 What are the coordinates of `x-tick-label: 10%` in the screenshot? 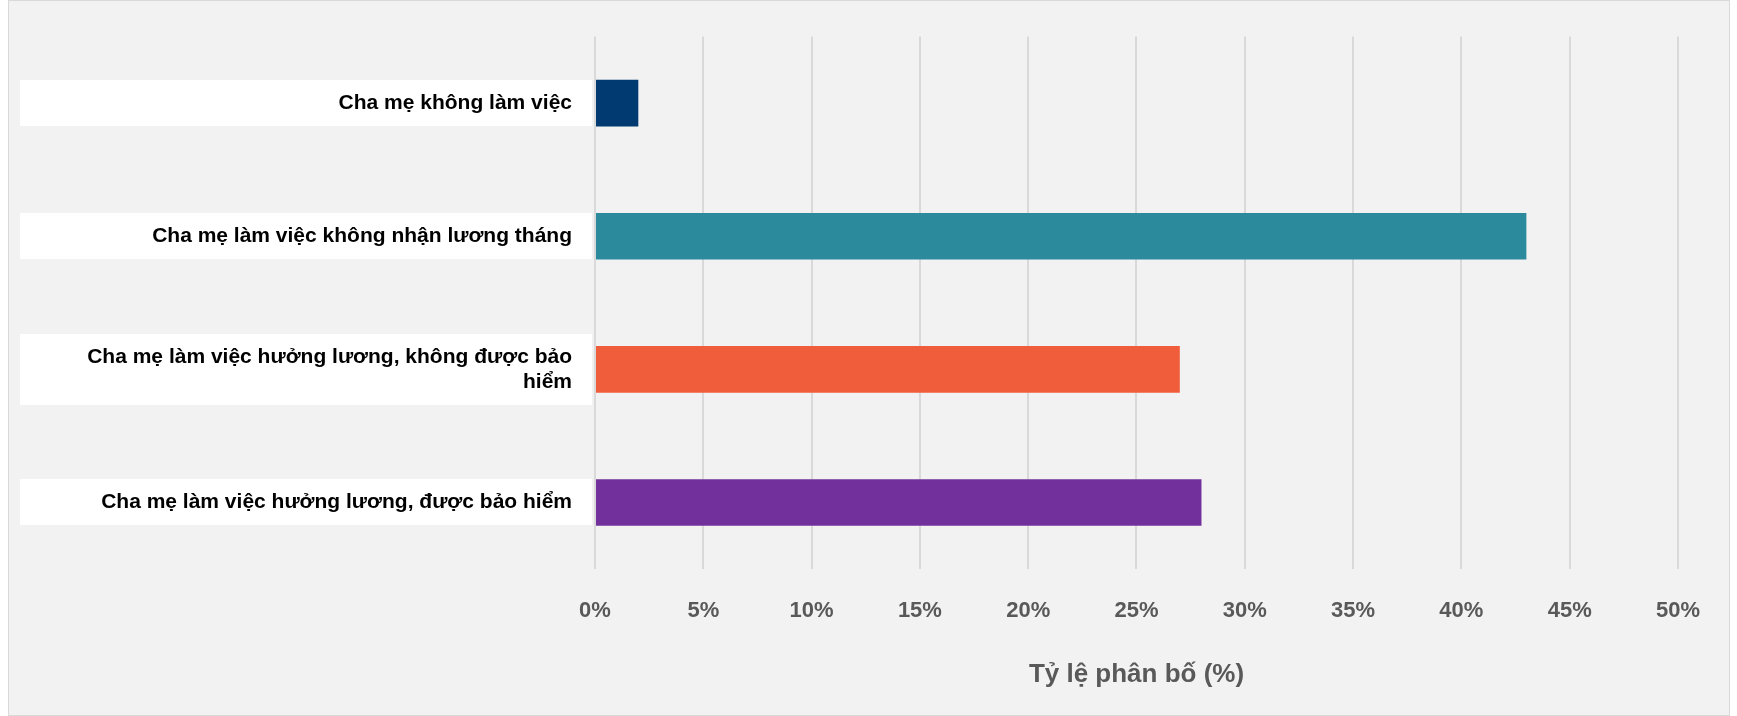 It's located at (811, 610).